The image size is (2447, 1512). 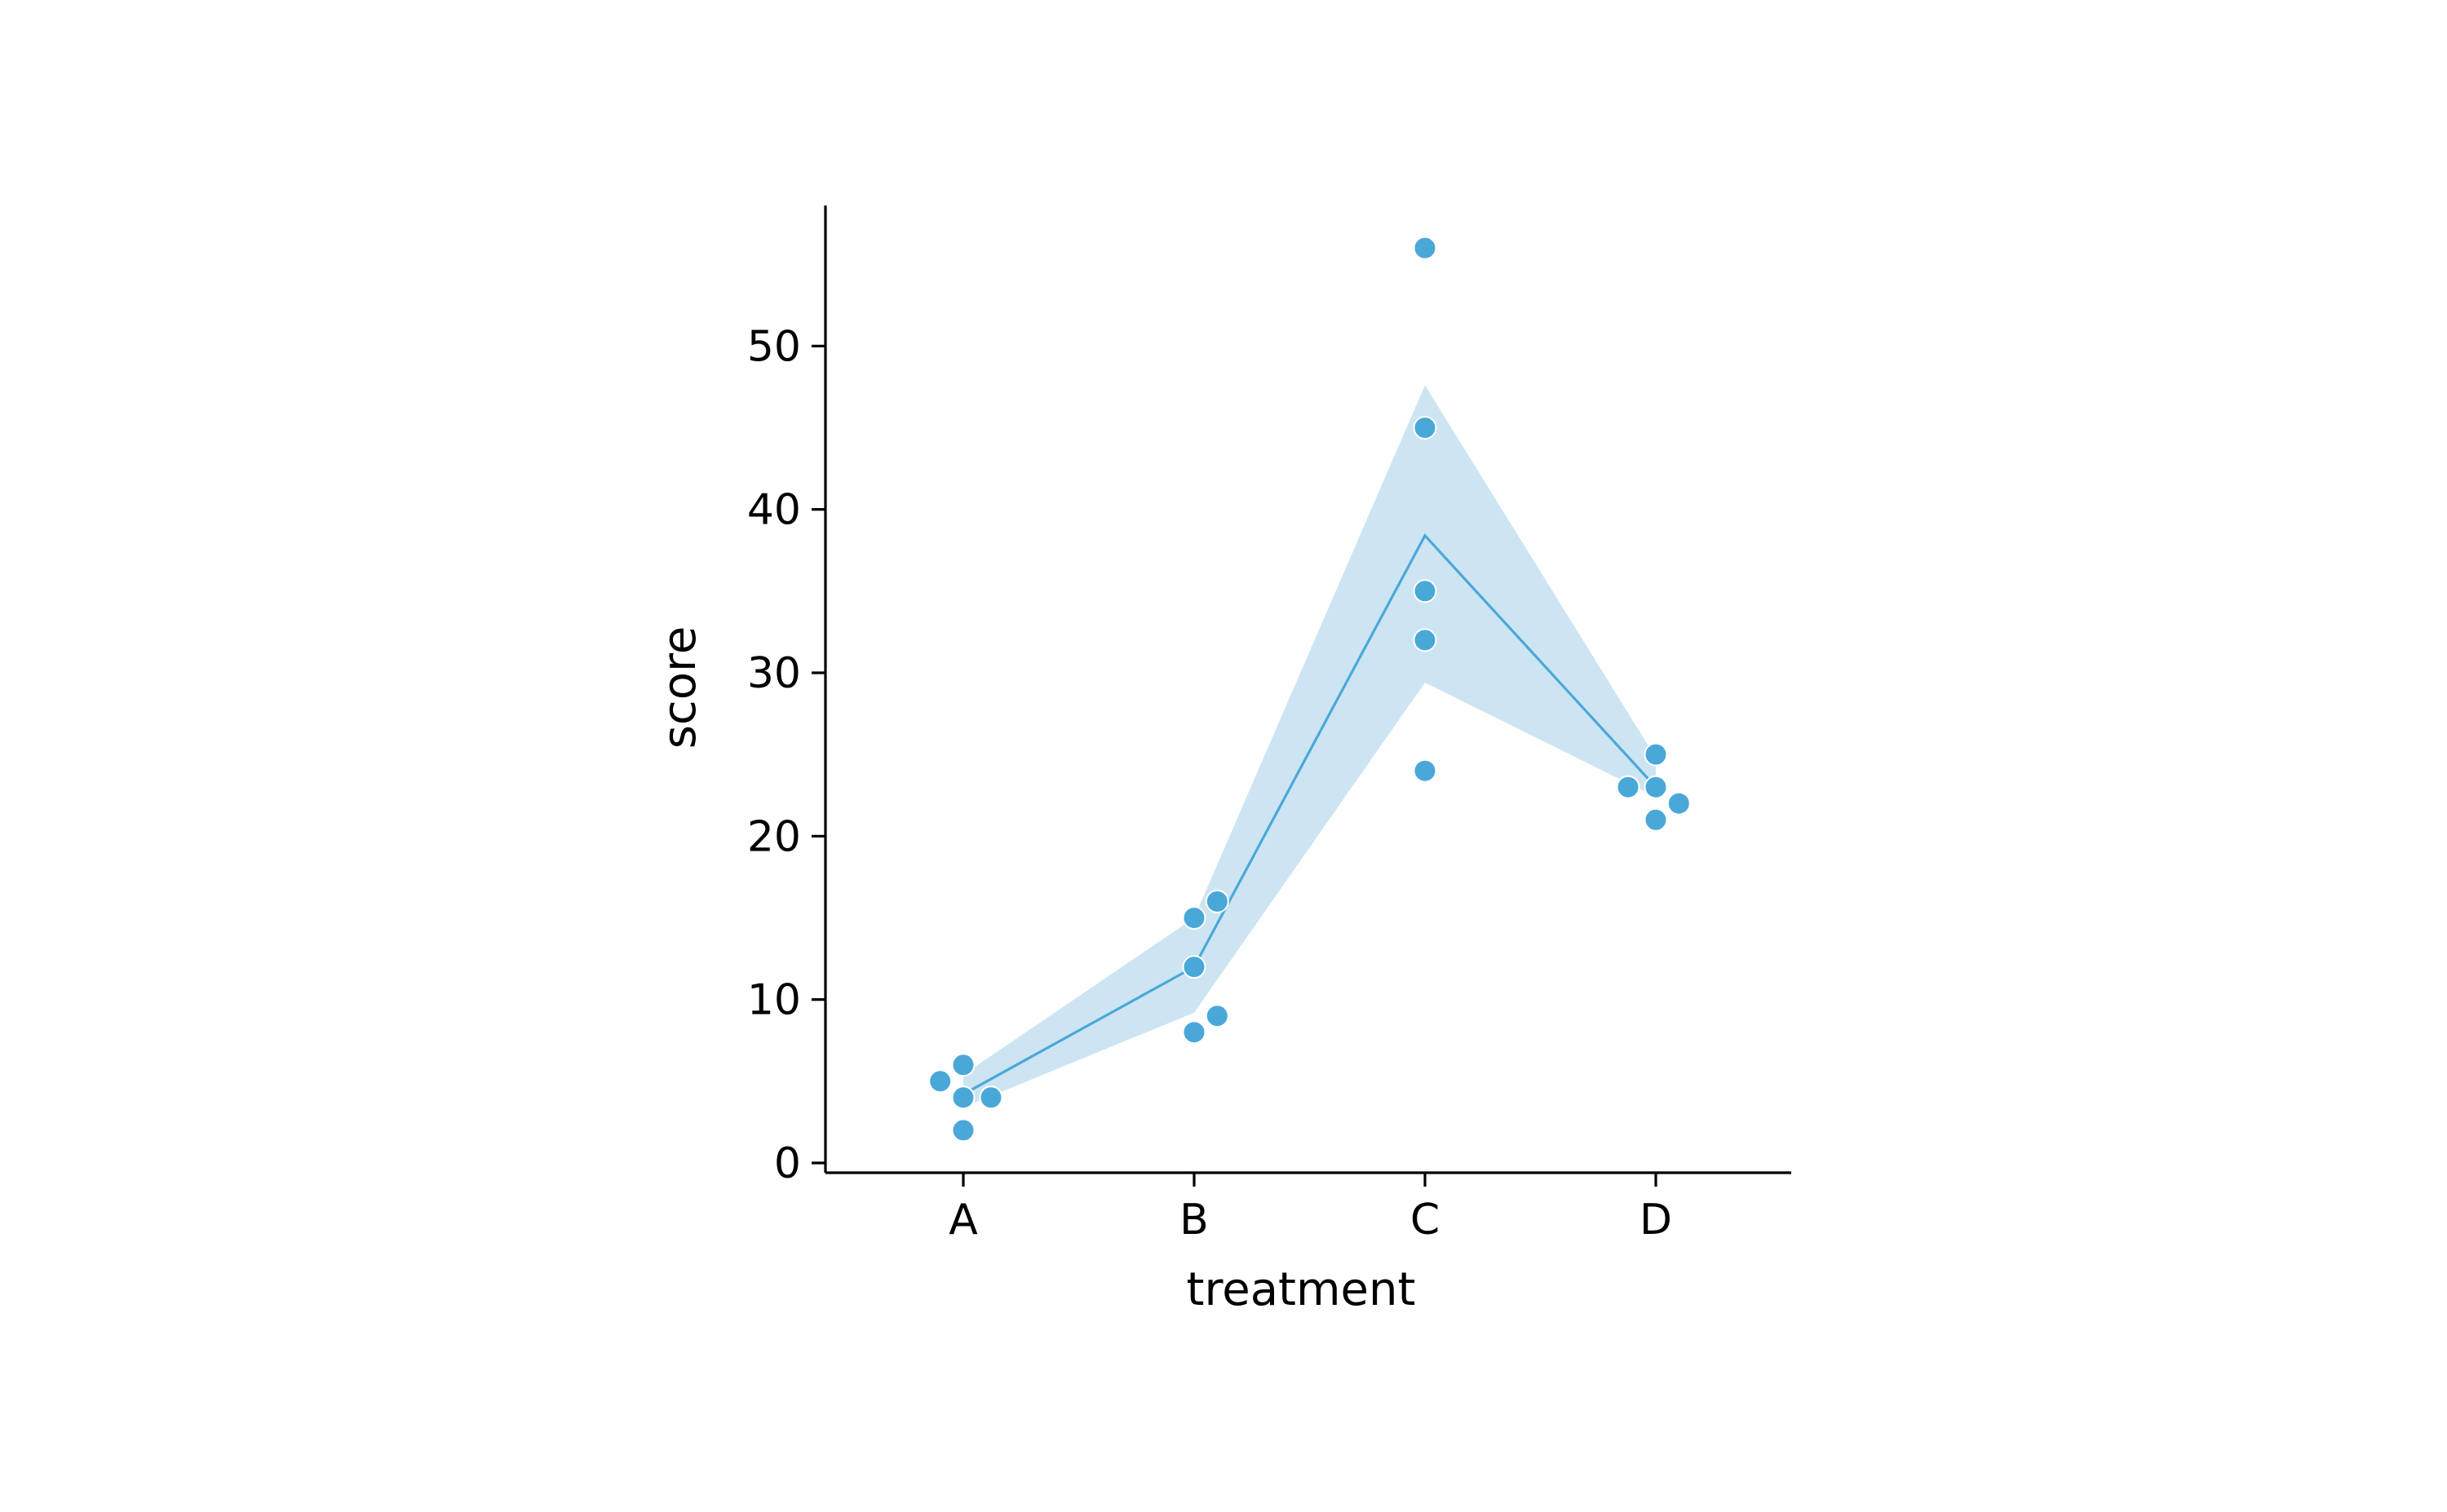 What do you see at coordinates (774, 837) in the screenshot?
I see `y-tick-label: 20` at bounding box center [774, 837].